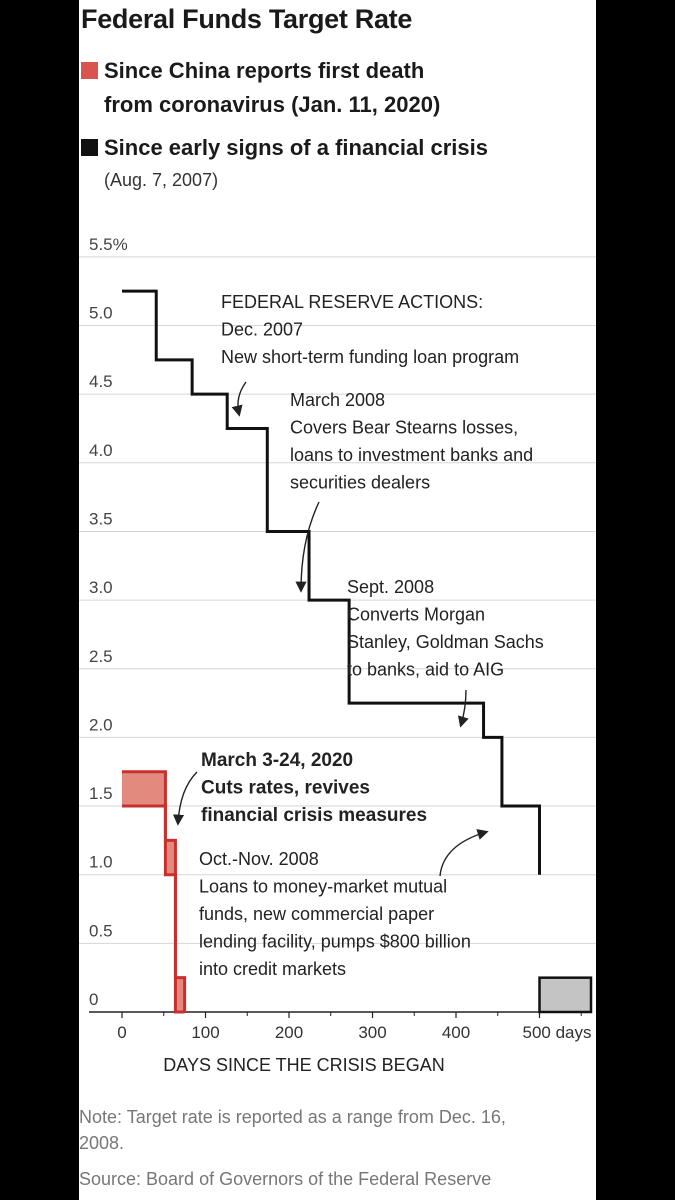 This screenshot has height=1200, width=675. Describe the element at coordinates (335, 942) in the screenshot. I see `annotation-line: lending facility, pumps $800 billion` at that location.